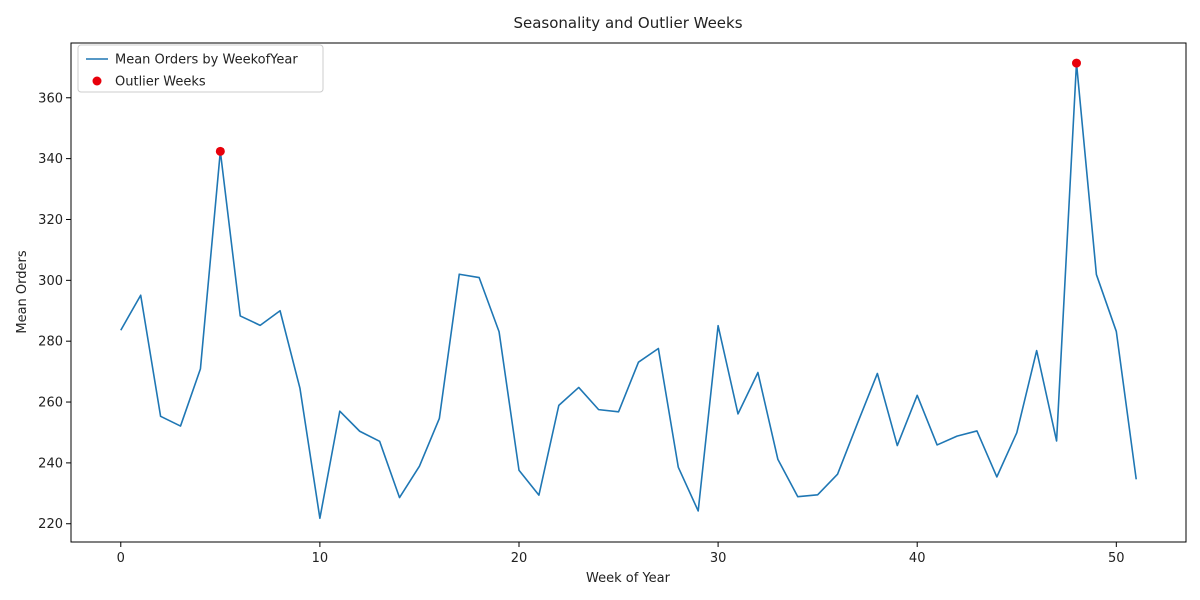 This screenshot has height=600, width=1200. I want to click on y-tick-label: 260, so click(50, 403).